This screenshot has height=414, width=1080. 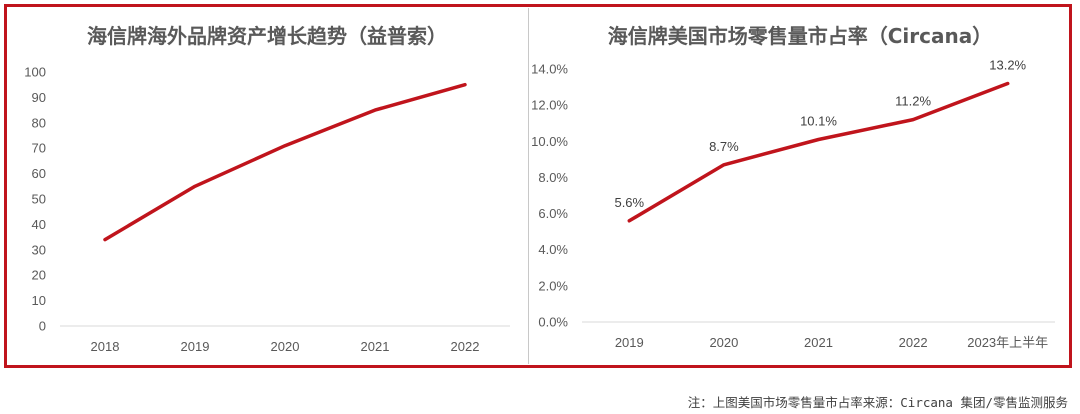 I want to click on y-tick-label: 40, so click(x=39, y=224).